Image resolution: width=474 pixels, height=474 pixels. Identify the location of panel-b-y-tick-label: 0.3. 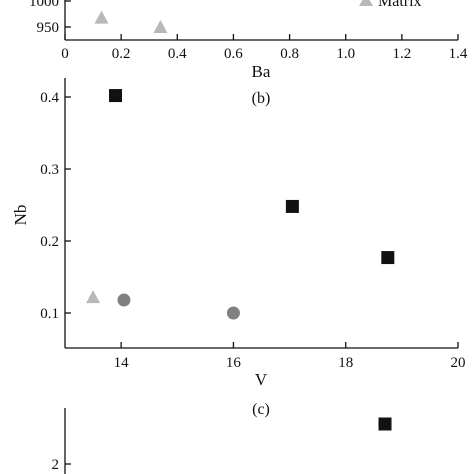
(49, 170).